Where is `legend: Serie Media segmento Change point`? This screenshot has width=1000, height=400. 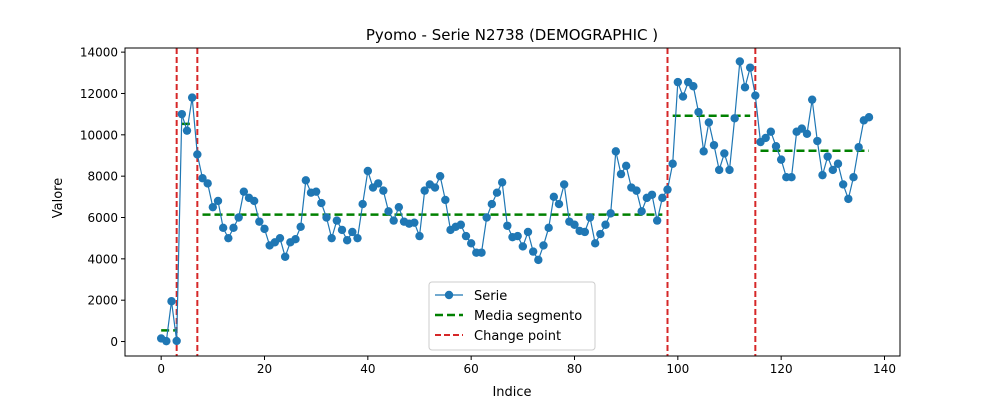
legend: Serie Media segmento Change point is located at coordinates (512, 316).